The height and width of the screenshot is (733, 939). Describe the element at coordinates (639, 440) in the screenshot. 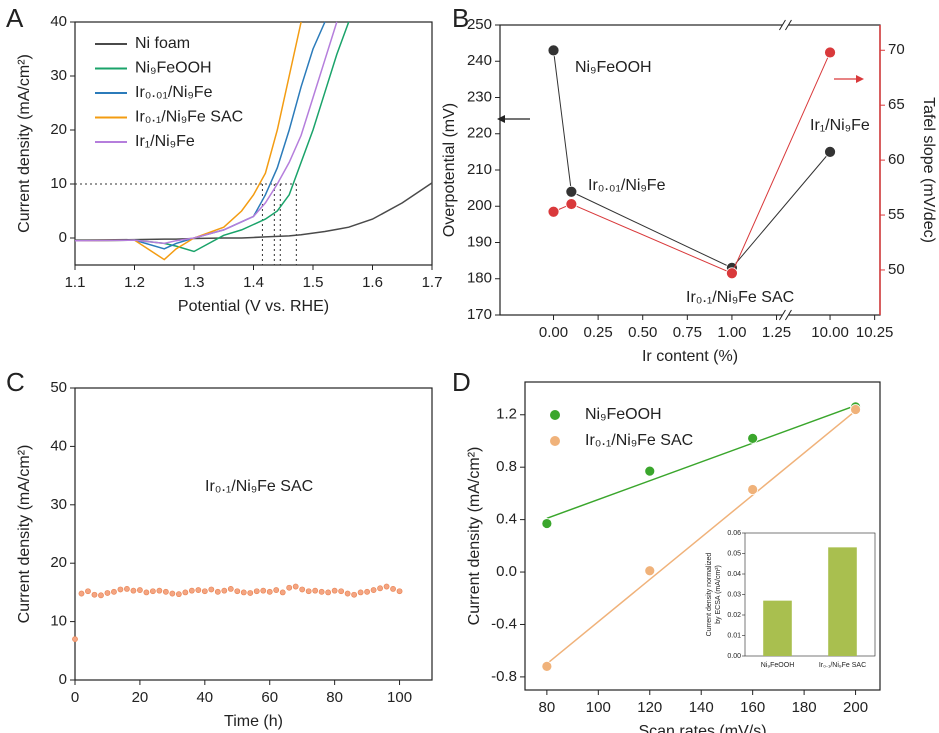

I see `legend-label: Ir₀.₁/Ni₉Fe SAC` at that location.